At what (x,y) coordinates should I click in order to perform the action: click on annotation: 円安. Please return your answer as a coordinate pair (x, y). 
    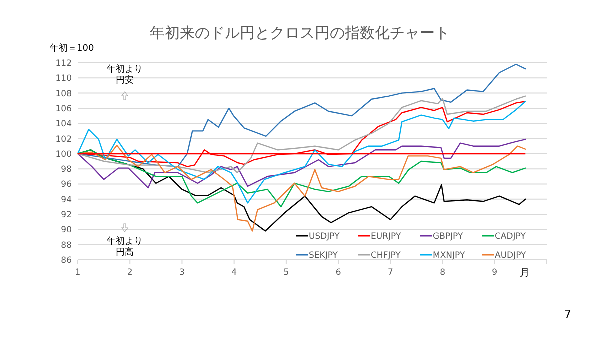
    Looking at the image, I should click on (125, 80).